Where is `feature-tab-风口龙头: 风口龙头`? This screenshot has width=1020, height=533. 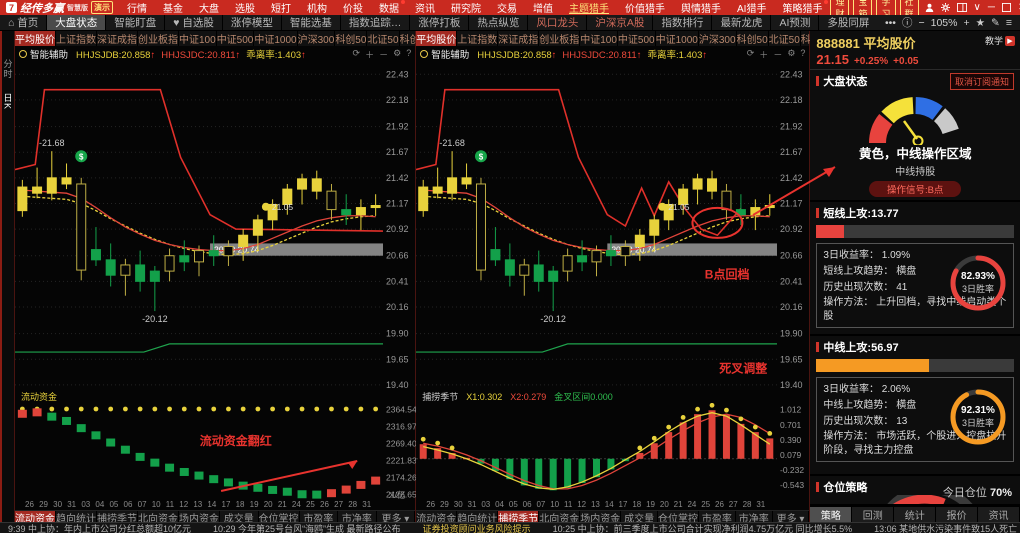 feature-tab-风口龙头: 风口龙头 is located at coordinates (558, 22).